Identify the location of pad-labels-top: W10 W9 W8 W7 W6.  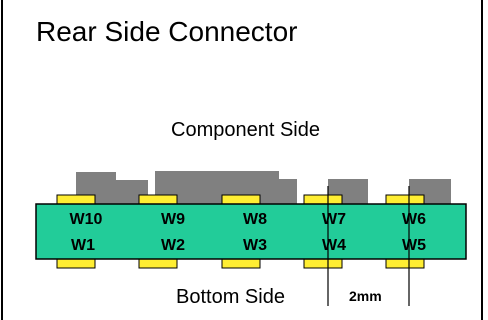
(248, 219).